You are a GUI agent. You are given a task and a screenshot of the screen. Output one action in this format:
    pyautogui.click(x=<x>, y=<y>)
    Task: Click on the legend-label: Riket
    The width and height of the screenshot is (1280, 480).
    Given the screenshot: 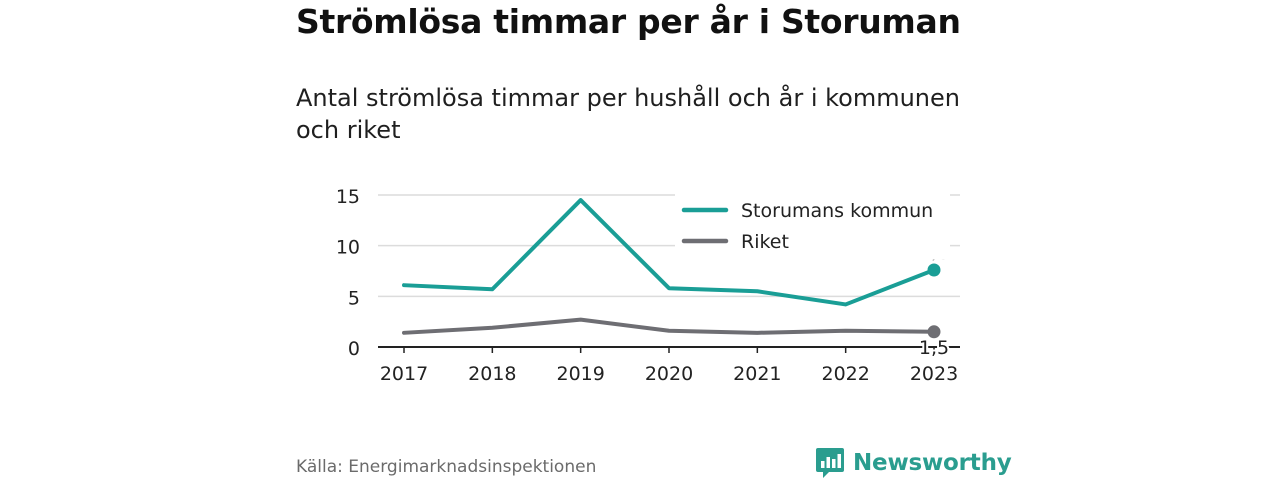 What is the action you would take?
    pyautogui.click(x=765, y=242)
    